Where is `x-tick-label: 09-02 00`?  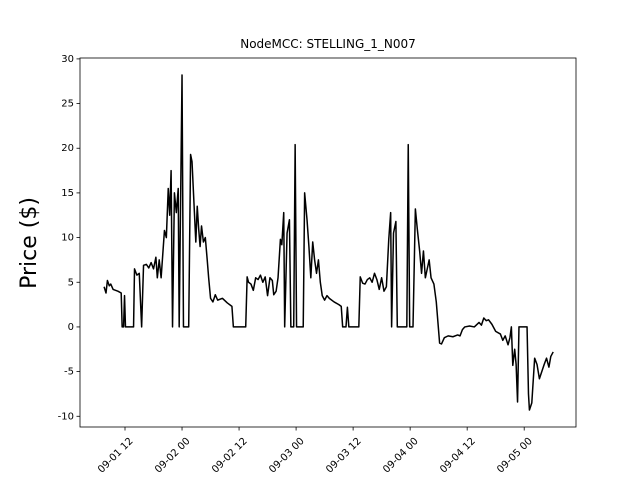 x-tick-label: 09-02 00 is located at coordinates (173, 456).